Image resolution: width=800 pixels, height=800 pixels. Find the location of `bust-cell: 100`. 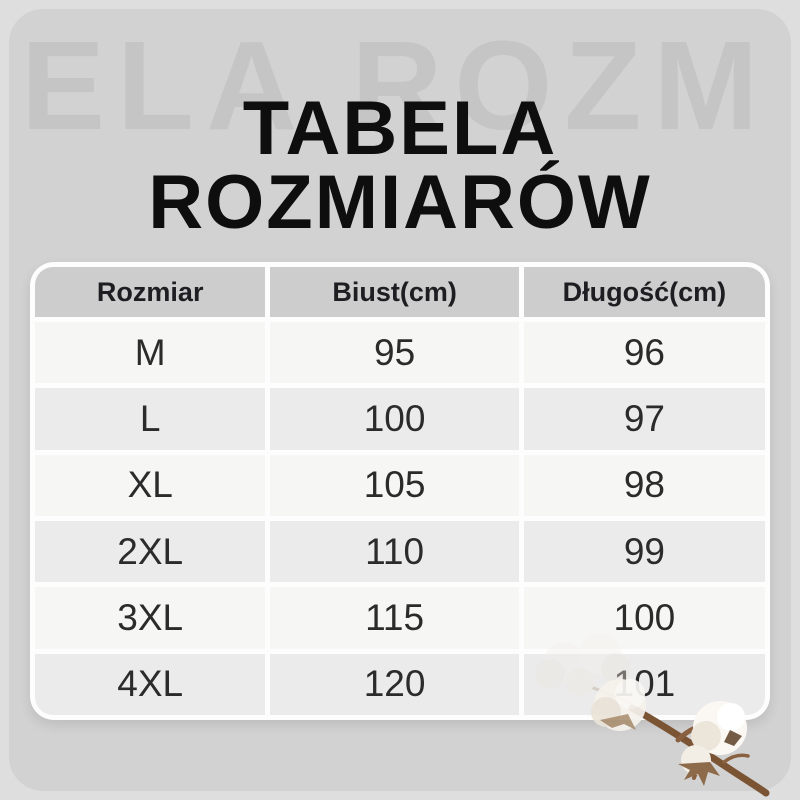

bust-cell: 100 is located at coordinates (394, 419).